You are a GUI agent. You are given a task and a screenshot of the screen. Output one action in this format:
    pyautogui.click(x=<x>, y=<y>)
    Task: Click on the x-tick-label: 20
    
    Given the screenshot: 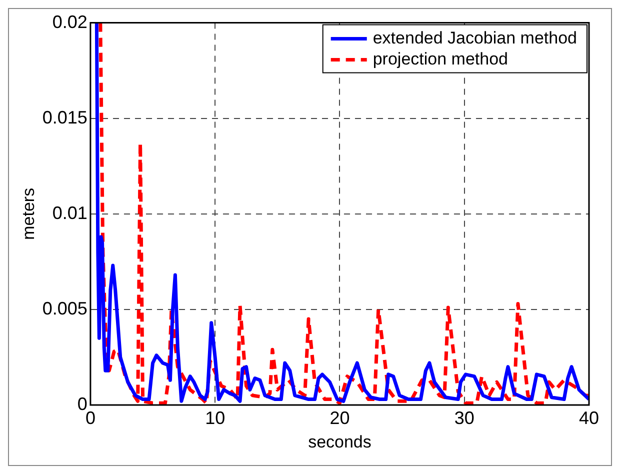 What is the action you would take?
    pyautogui.click(x=340, y=418)
    